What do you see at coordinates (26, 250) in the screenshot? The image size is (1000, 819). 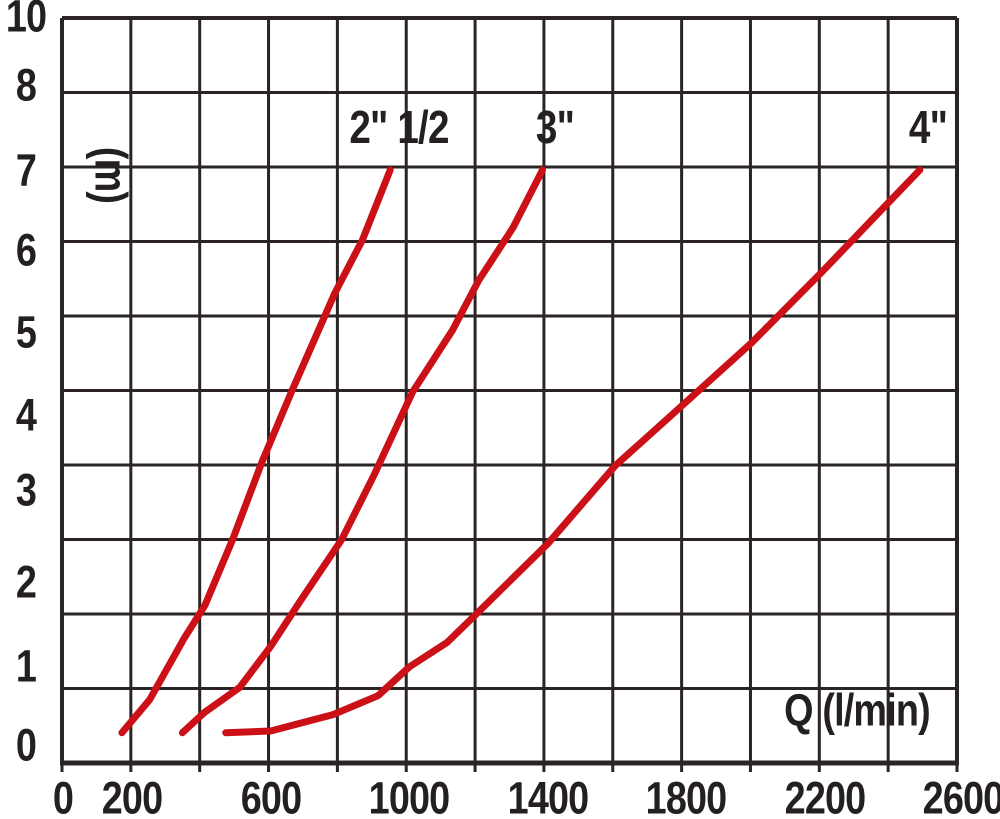 I see `y-tick-label: 6` at bounding box center [26, 250].